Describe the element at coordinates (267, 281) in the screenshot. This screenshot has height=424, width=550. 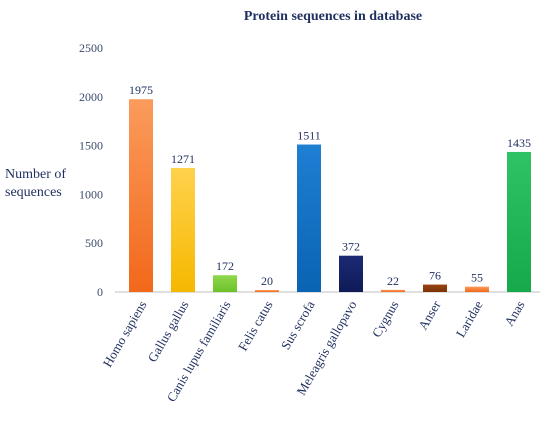
I see `data-label: 20` at that location.